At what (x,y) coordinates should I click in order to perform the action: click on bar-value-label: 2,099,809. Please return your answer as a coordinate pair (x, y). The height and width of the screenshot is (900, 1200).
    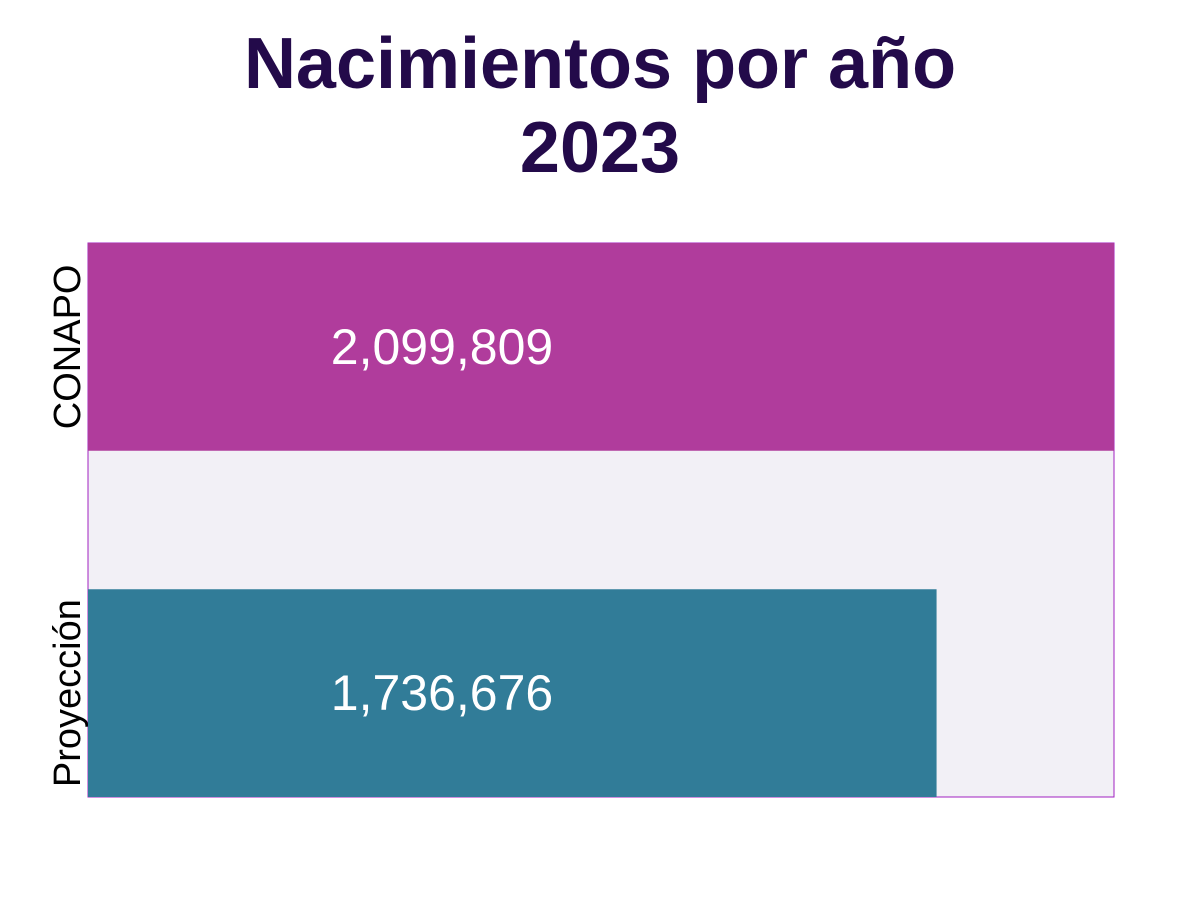
    Looking at the image, I should click on (442, 347).